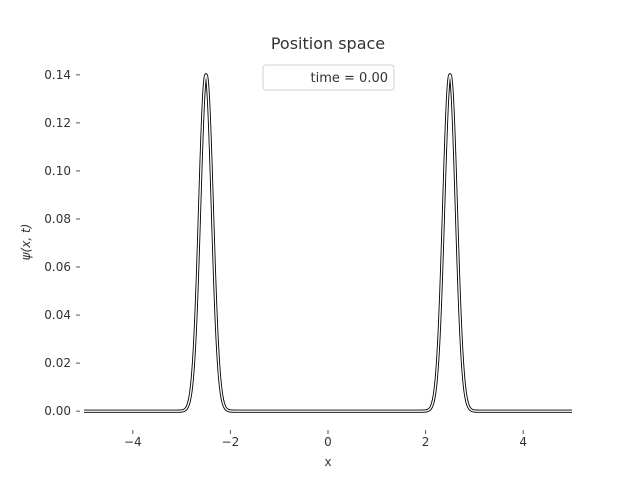  I want to click on legend: time = 0.00, so click(328, 77).